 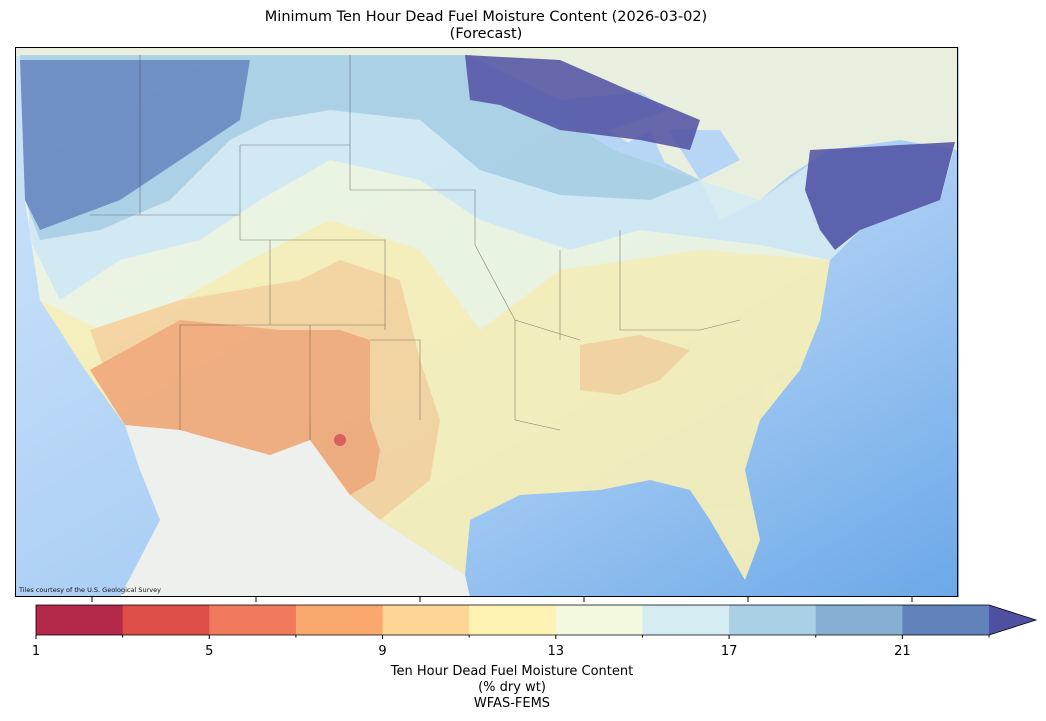 I want to click on colorbar-tick-label: 21, so click(x=902, y=650).